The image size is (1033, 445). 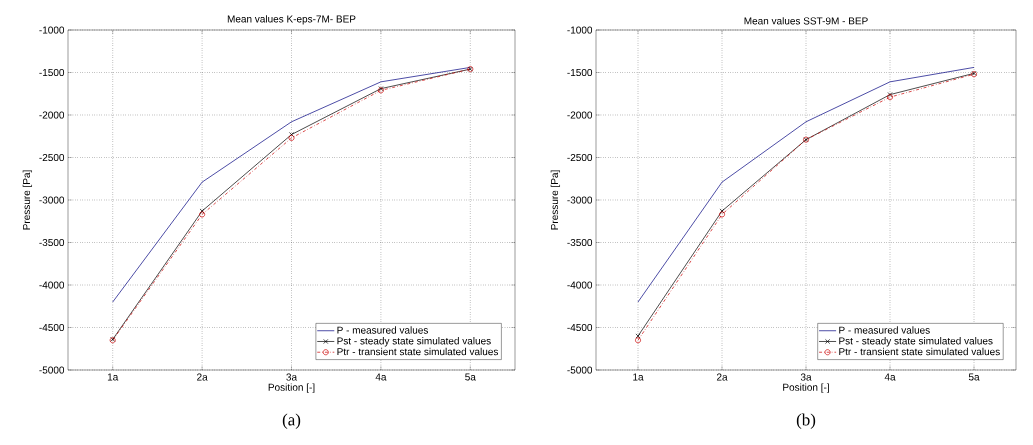 What do you see at coordinates (291, 20) in the screenshot?
I see `chart-title: Mean values K-eps-7M- BEP` at bounding box center [291, 20].